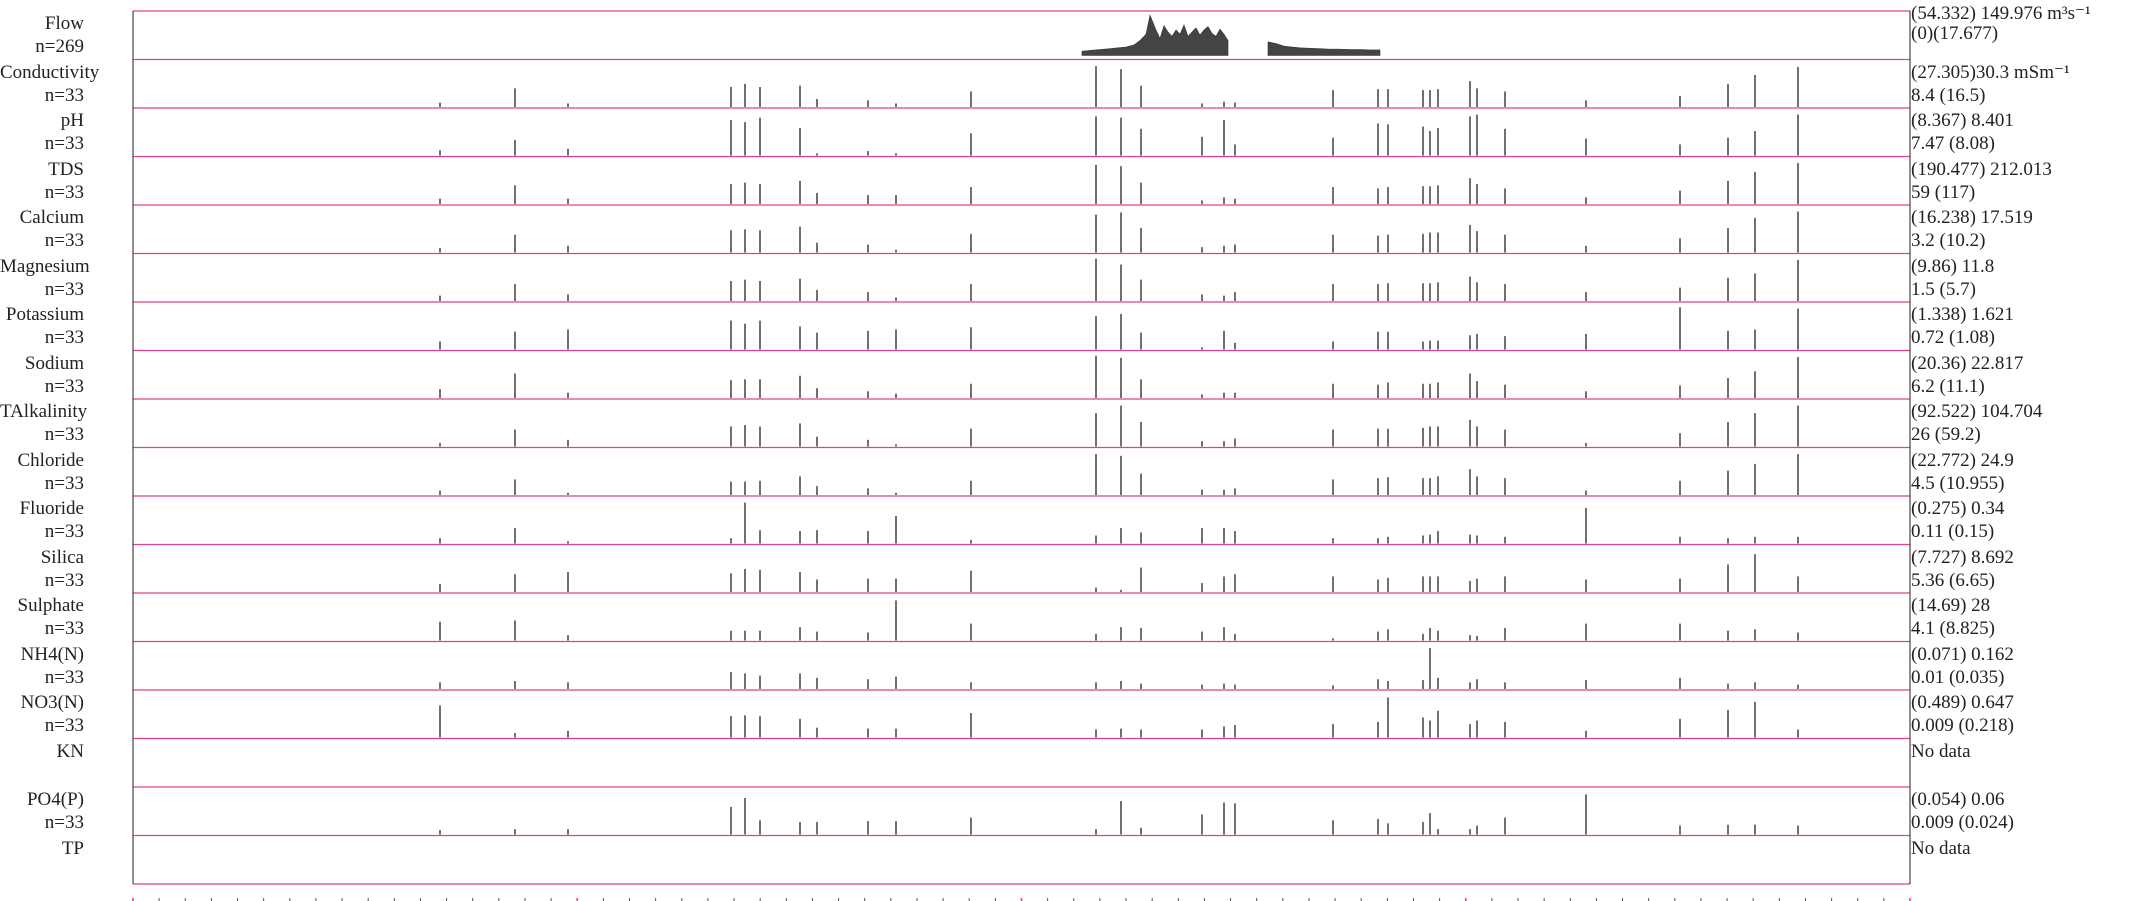 Image resolution: width=2134 pixels, height=901 pixels. Describe the element at coordinates (44, 411) in the screenshot. I see `panel-name: TAlkalinity` at that location.